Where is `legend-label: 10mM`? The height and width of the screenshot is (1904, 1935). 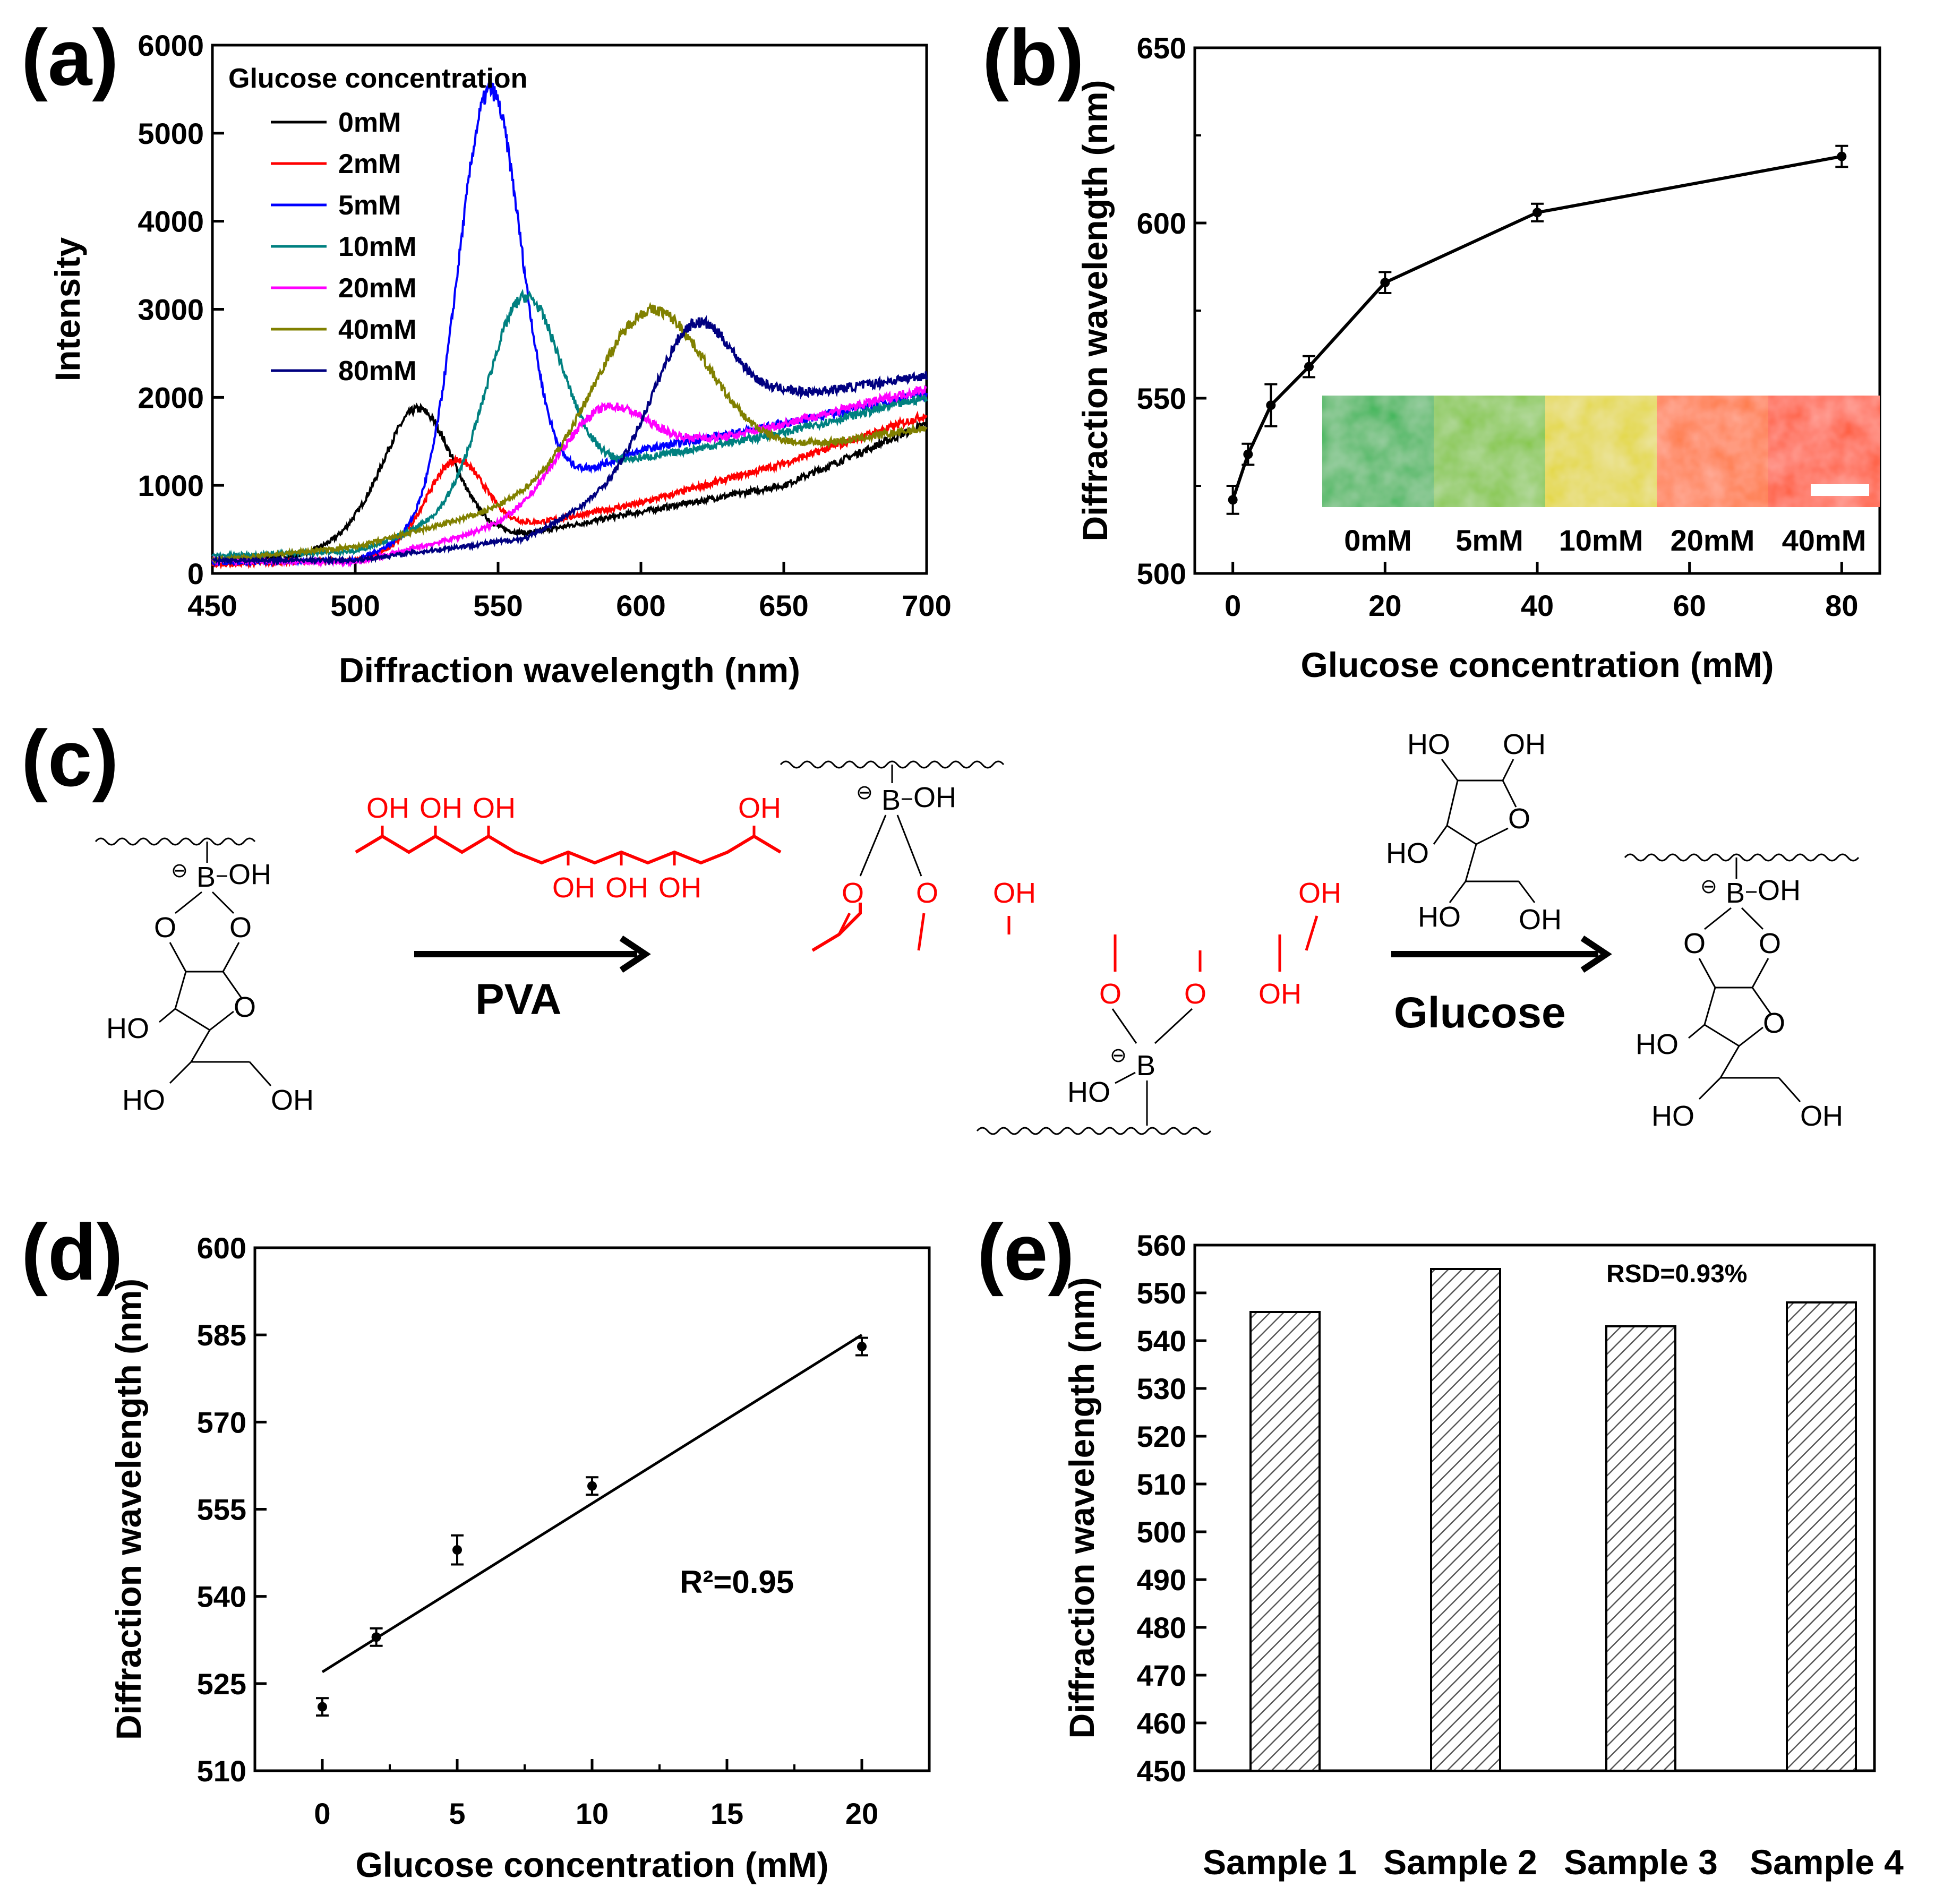 legend-label: 10mM is located at coordinates (377, 246).